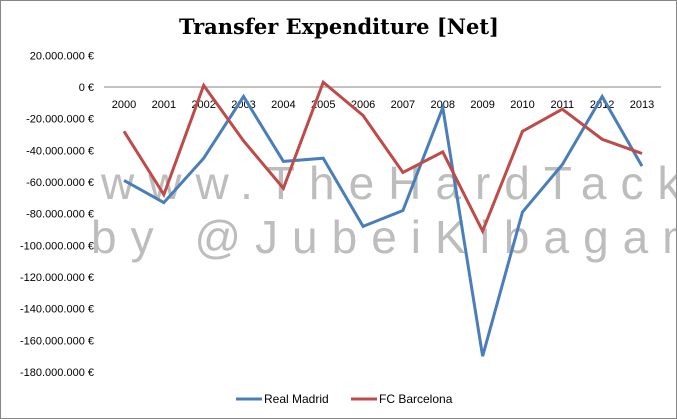 The width and height of the screenshot is (677, 419). Describe the element at coordinates (86, 88) in the screenshot. I see `y-tick-label: 0 €` at that location.